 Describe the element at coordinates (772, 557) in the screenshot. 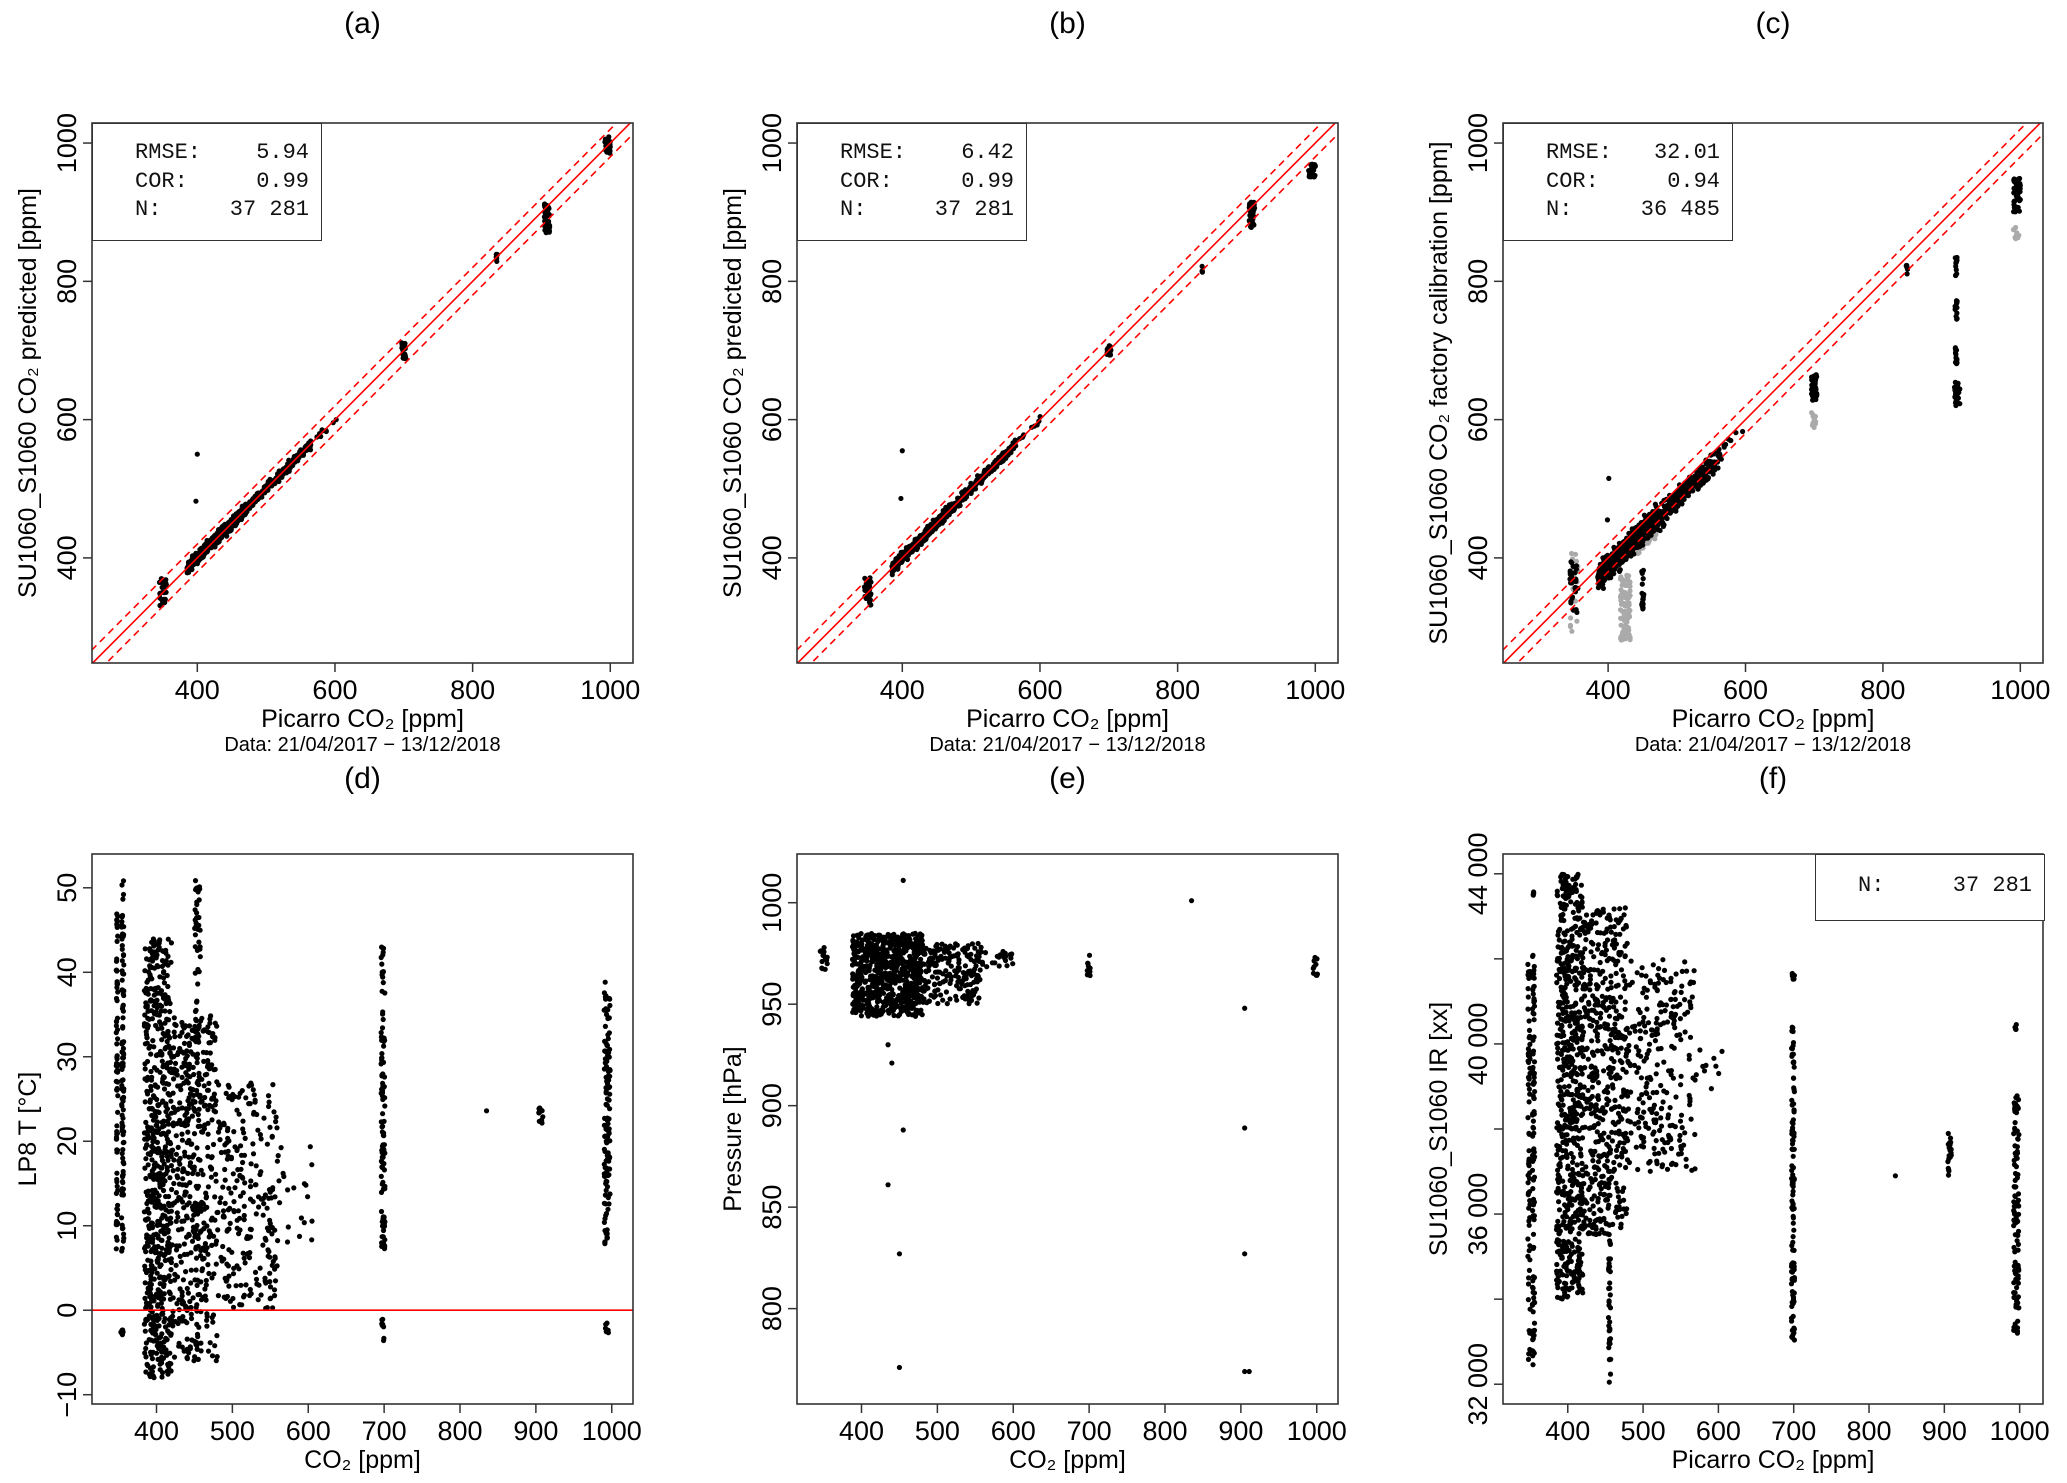

I see `y-tick-label: 400` at that location.